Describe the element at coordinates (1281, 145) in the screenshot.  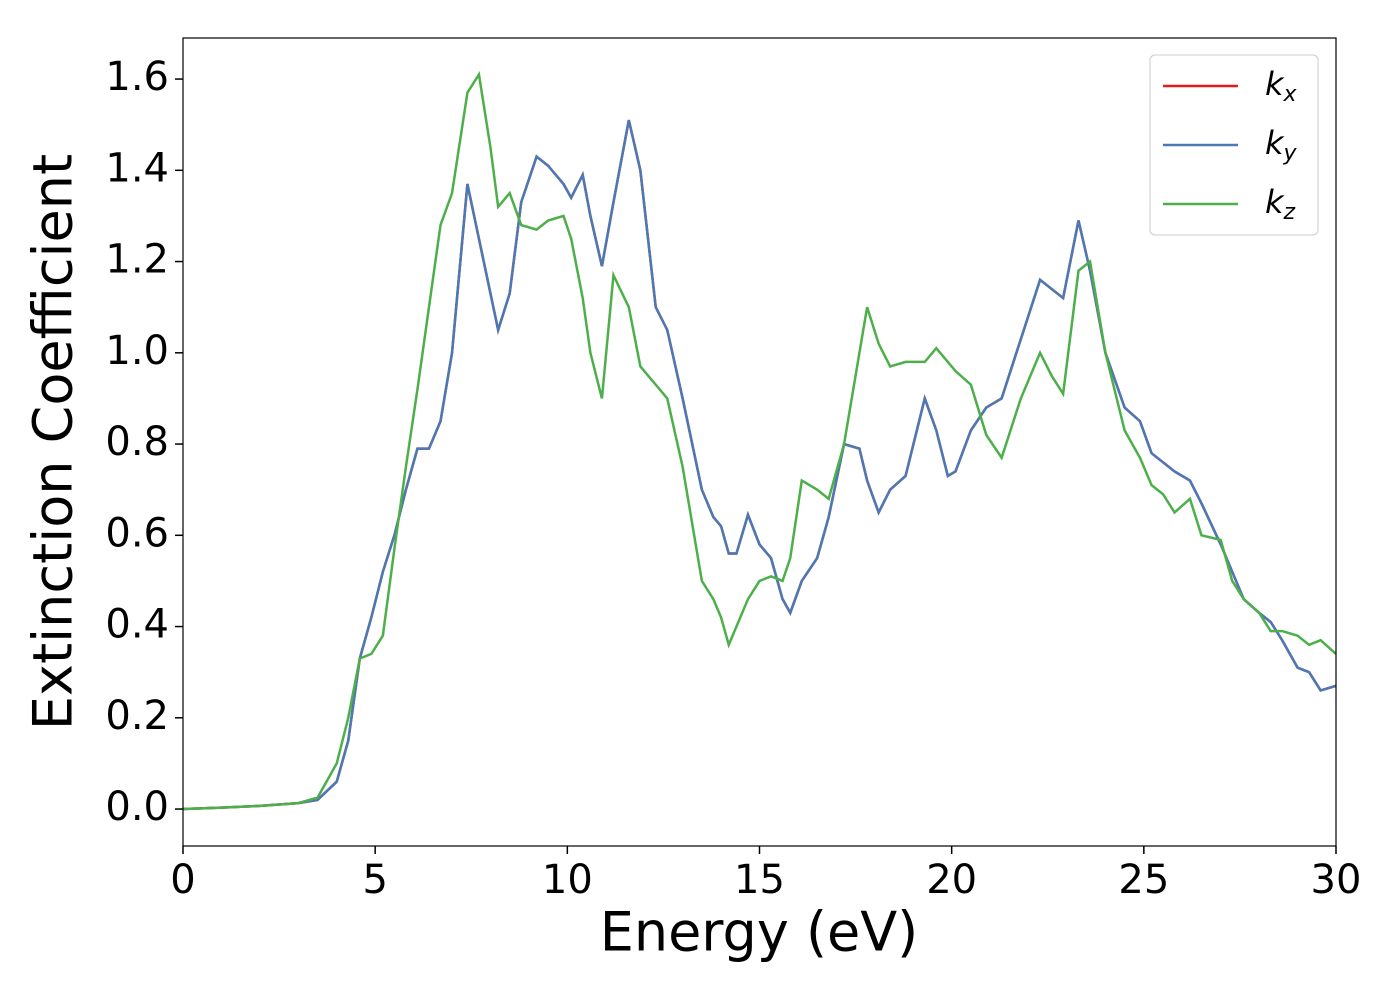
I see `legend-label: ky` at that location.